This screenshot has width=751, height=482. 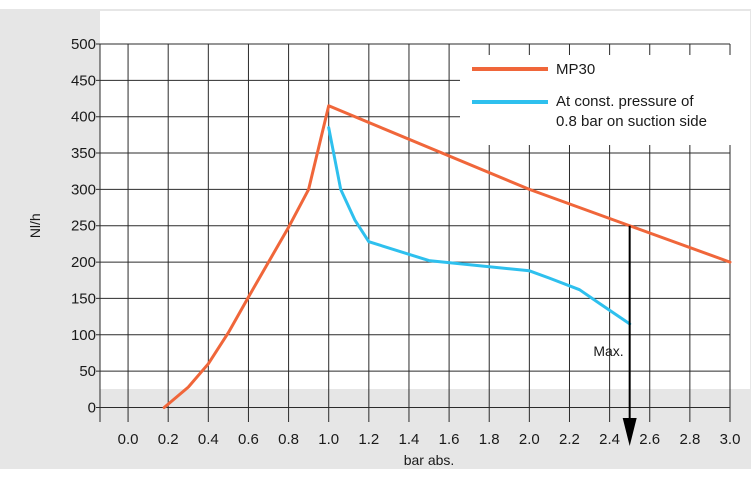 I want to click on legend-label-const-pressure: 0.8 bar on suction side, so click(x=631, y=121).